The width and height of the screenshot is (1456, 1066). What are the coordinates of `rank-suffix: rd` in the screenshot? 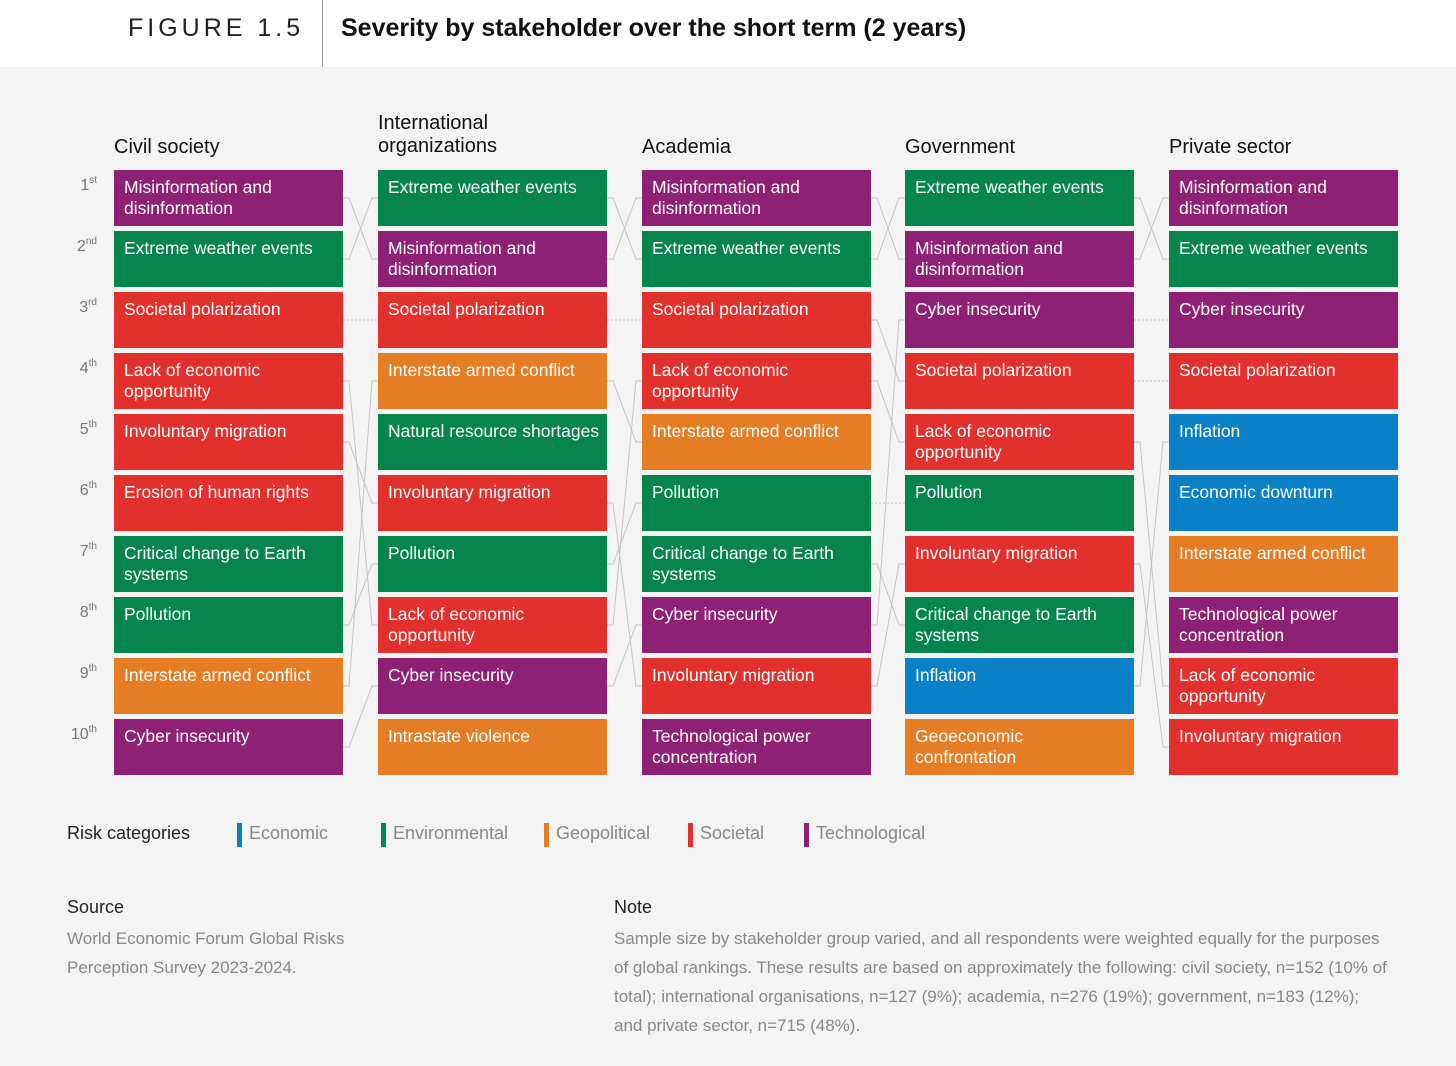 It's located at (92, 302).